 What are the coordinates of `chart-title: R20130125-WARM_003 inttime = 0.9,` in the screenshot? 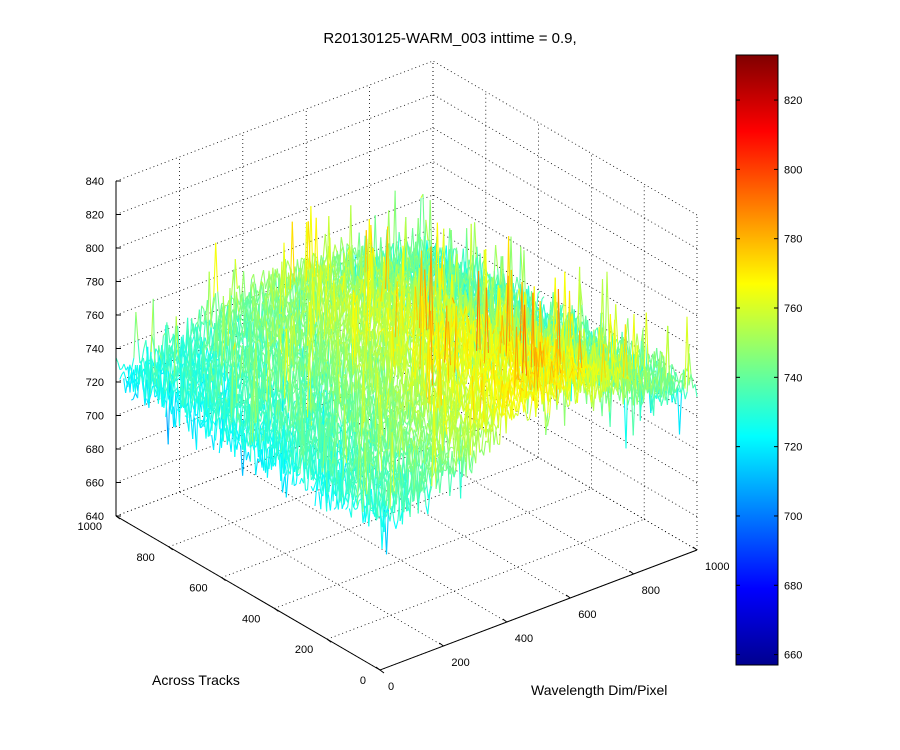 It's located at (450, 38).